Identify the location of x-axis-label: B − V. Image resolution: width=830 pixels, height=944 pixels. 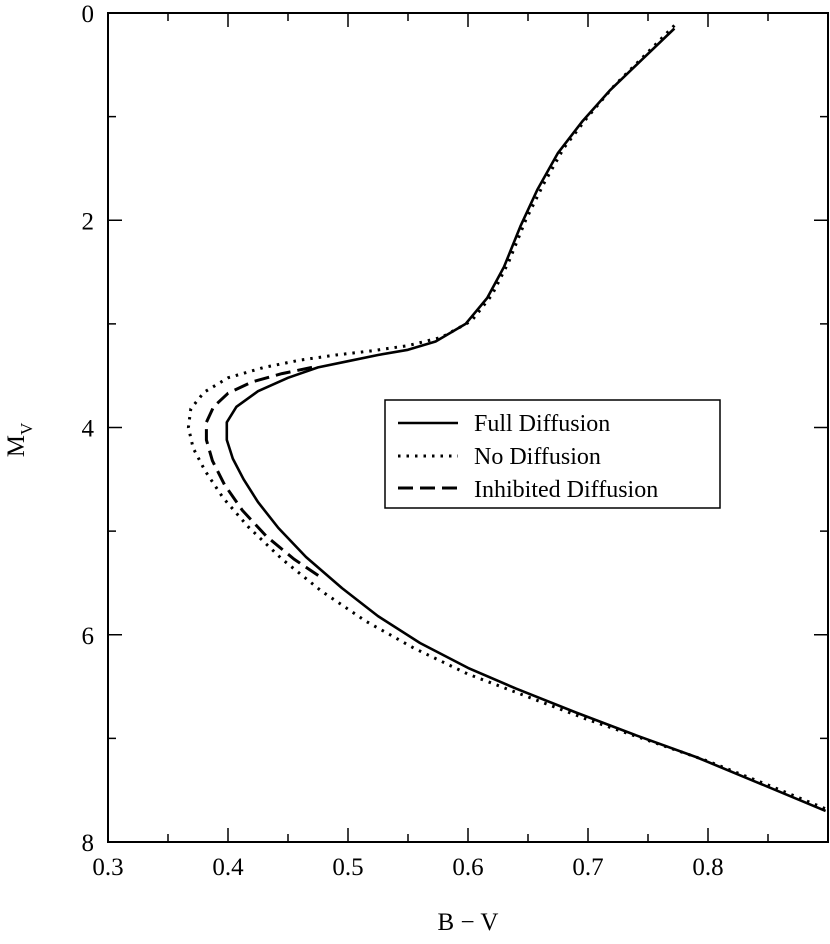
(468, 922).